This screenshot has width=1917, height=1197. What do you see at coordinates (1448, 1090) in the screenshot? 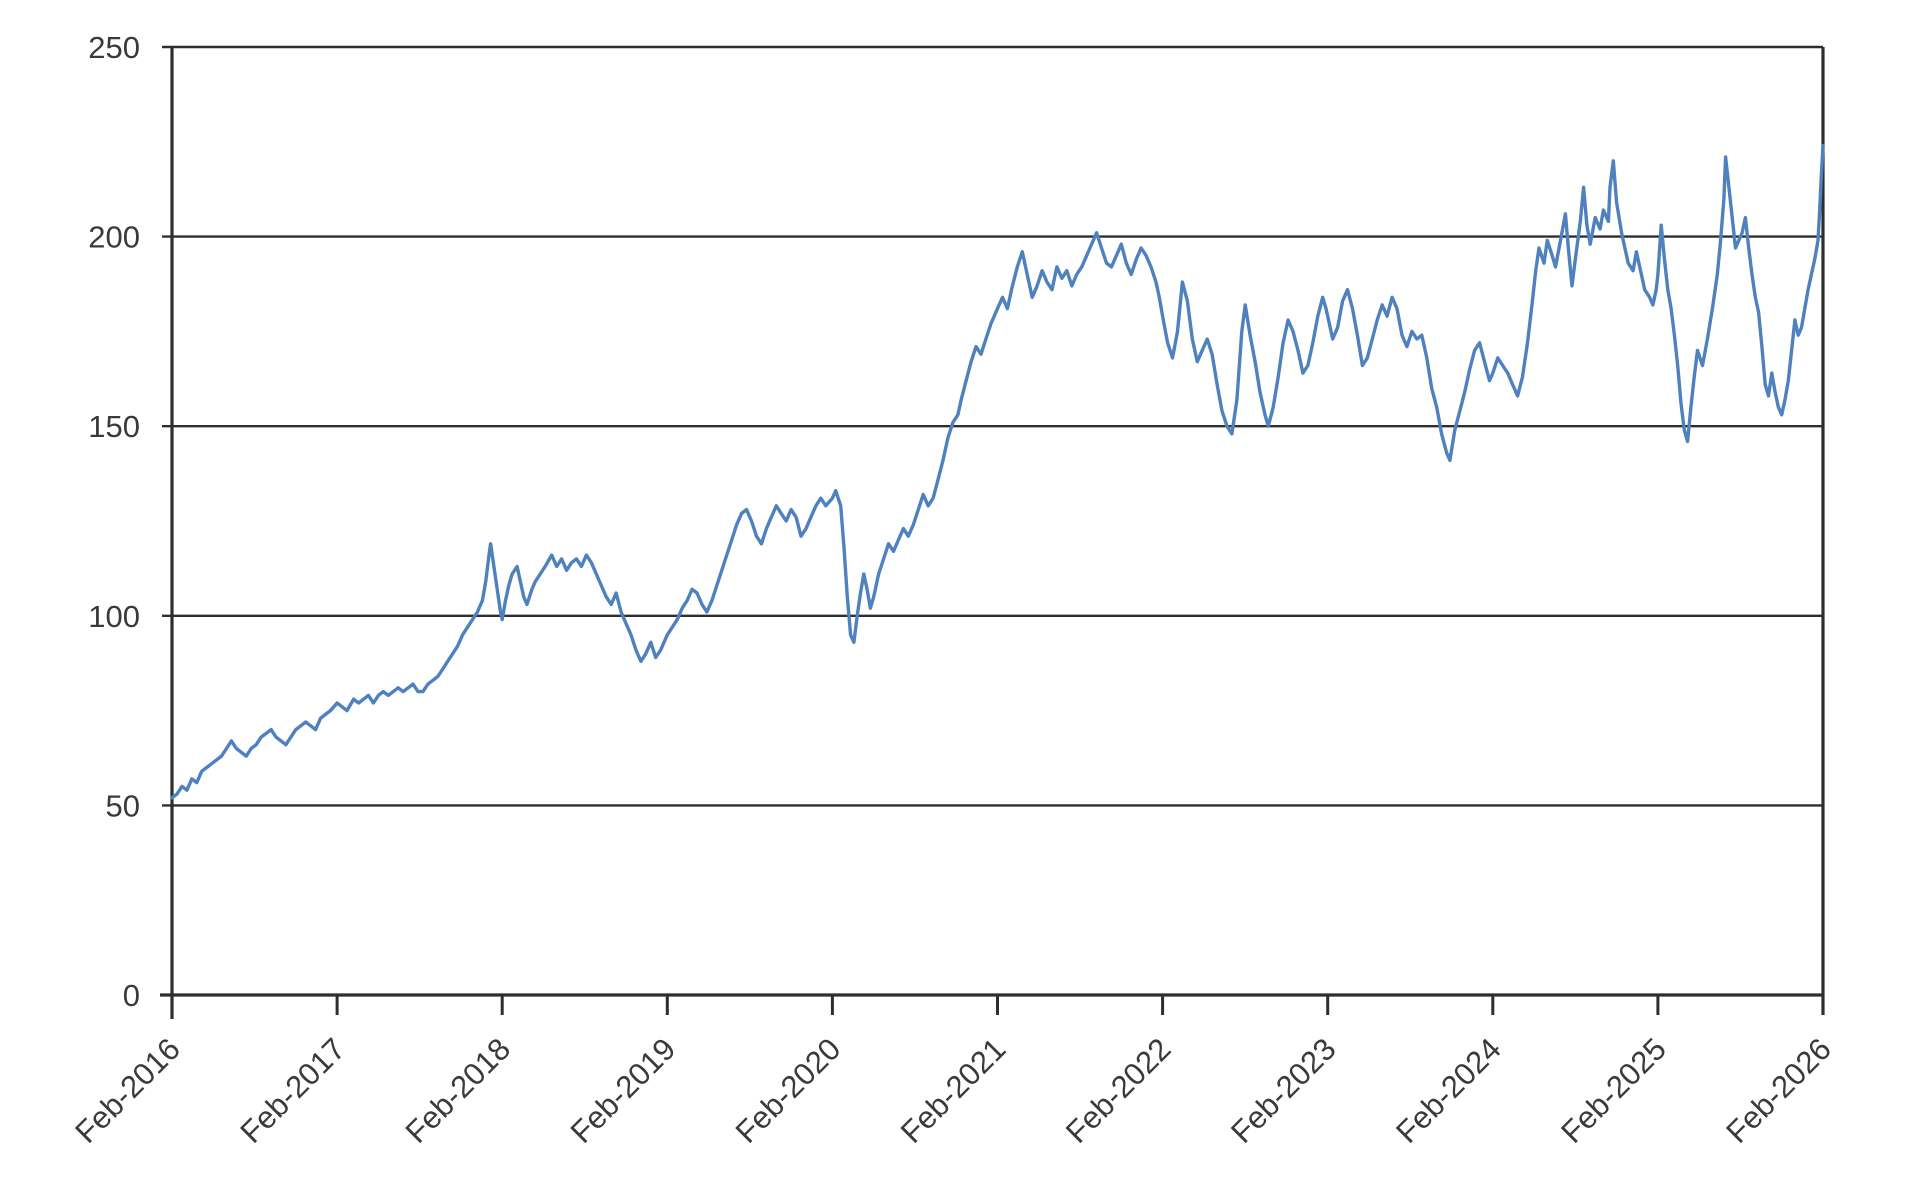
I see `x-tick-label: Feb-2024` at bounding box center [1448, 1090].